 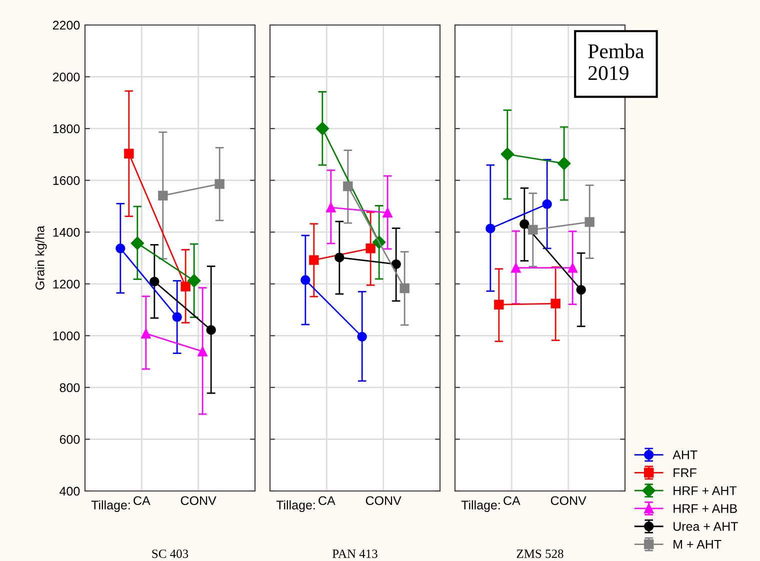 What do you see at coordinates (66, 180) in the screenshot?
I see `y-tick-label: 1600` at bounding box center [66, 180].